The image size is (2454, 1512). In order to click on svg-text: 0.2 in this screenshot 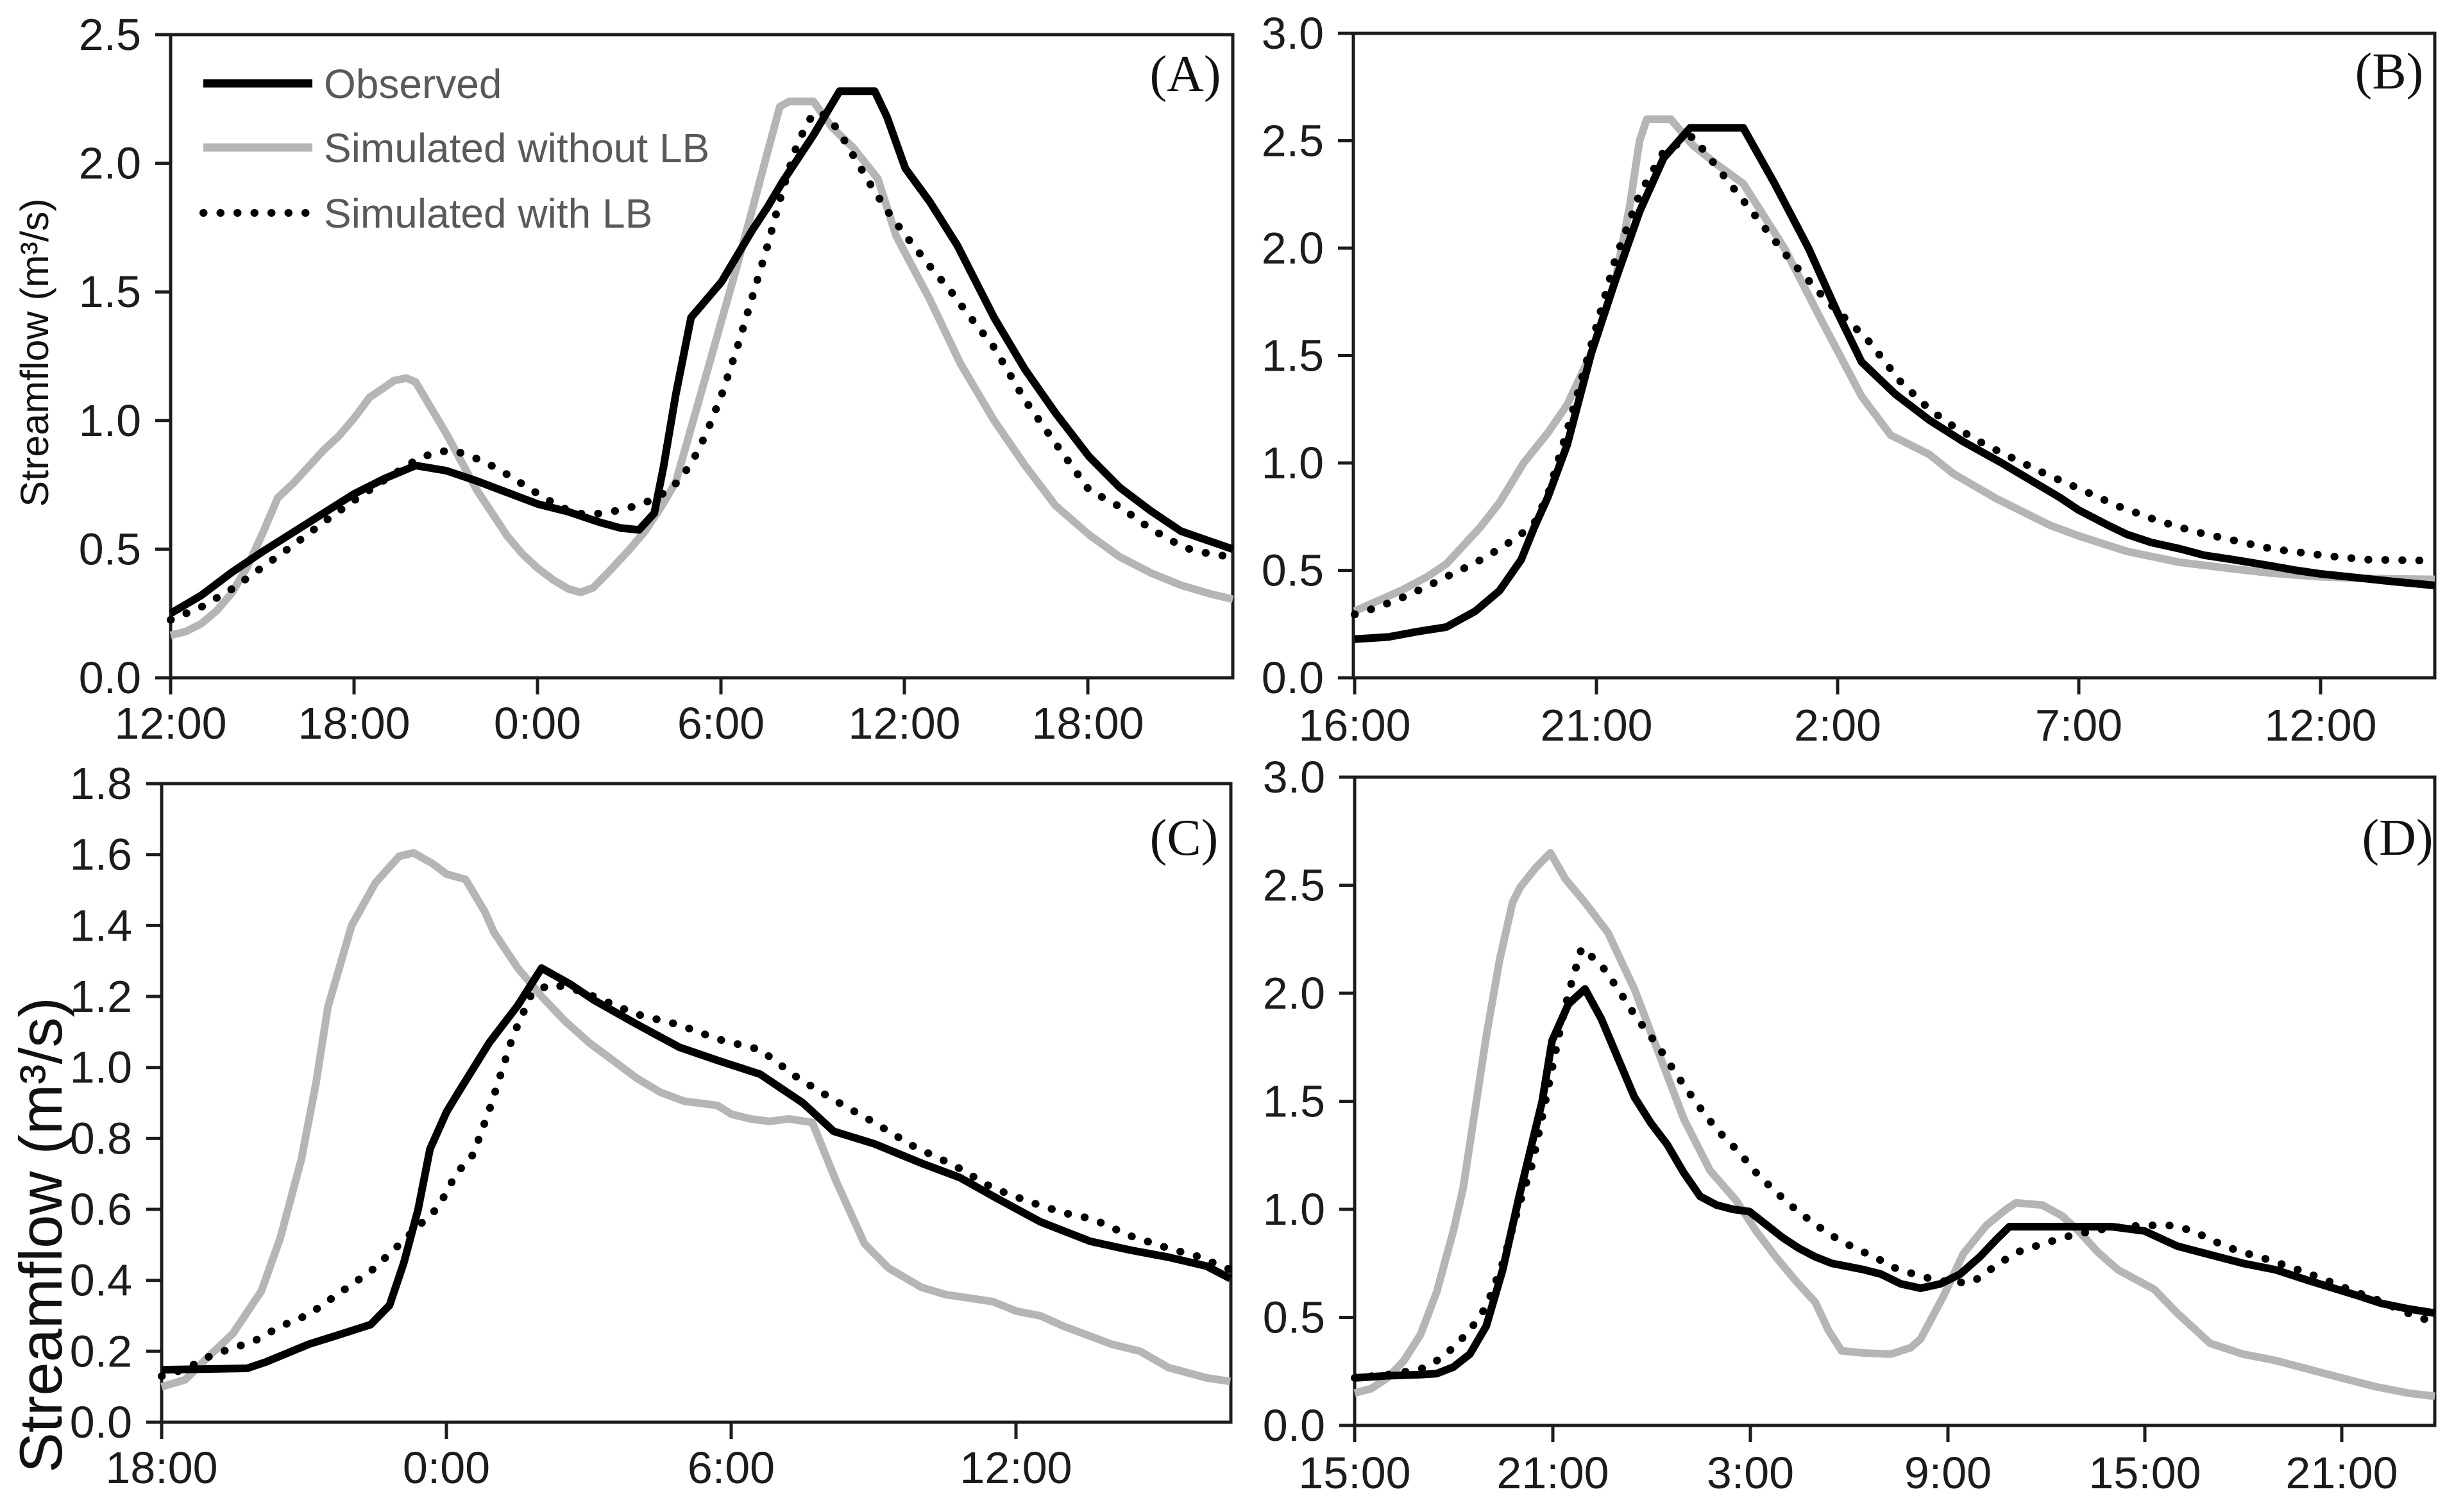, I will do `click(101, 1351)`.